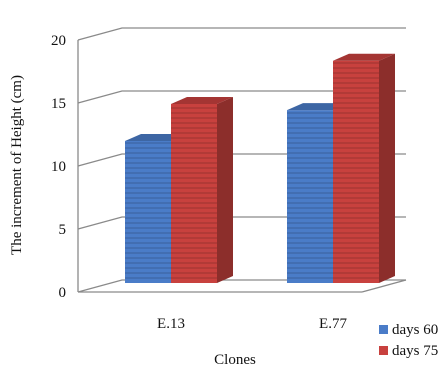 The image size is (446, 370). I want to click on legend-label-days-75: days 75, so click(415, 351).